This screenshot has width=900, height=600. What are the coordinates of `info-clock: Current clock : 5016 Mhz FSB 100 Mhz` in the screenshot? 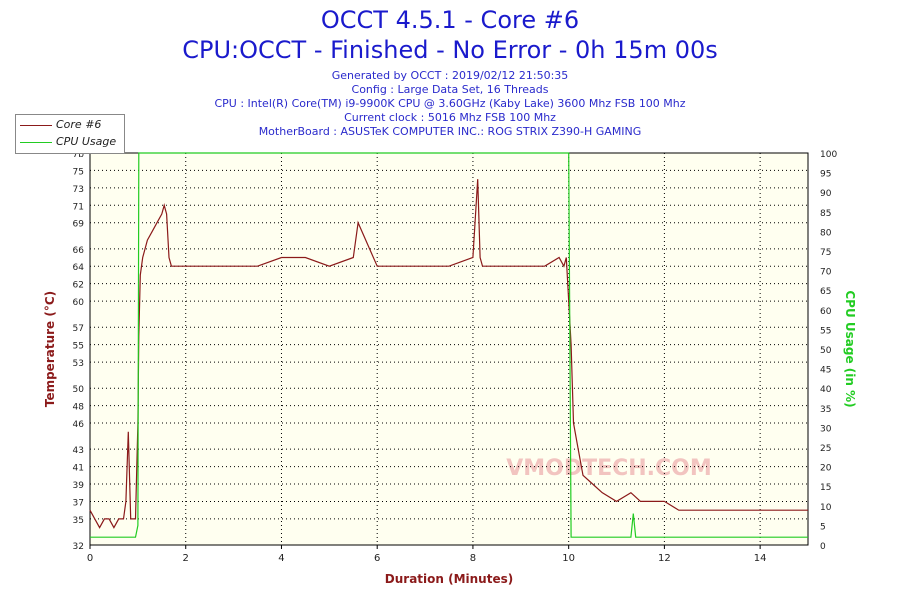 It's located at (450, 117).